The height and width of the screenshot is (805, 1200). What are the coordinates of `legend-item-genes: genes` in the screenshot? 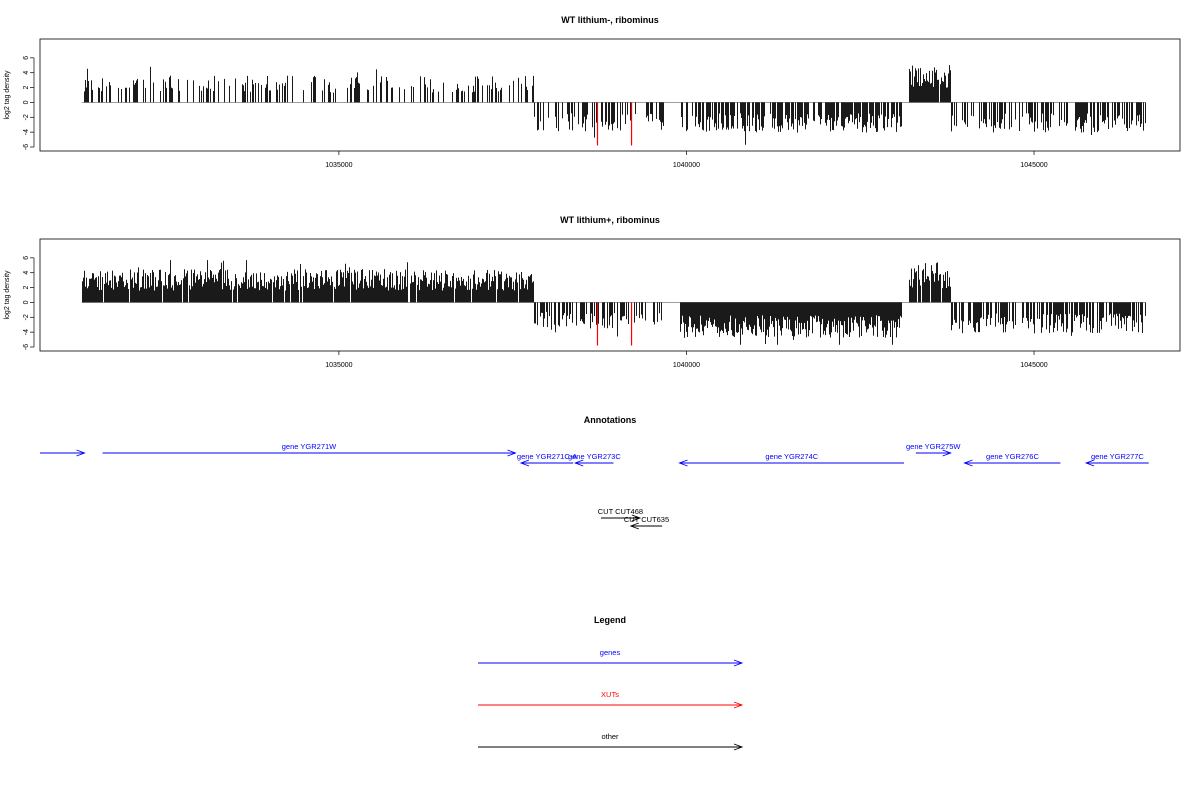 It's located at (611, 657).